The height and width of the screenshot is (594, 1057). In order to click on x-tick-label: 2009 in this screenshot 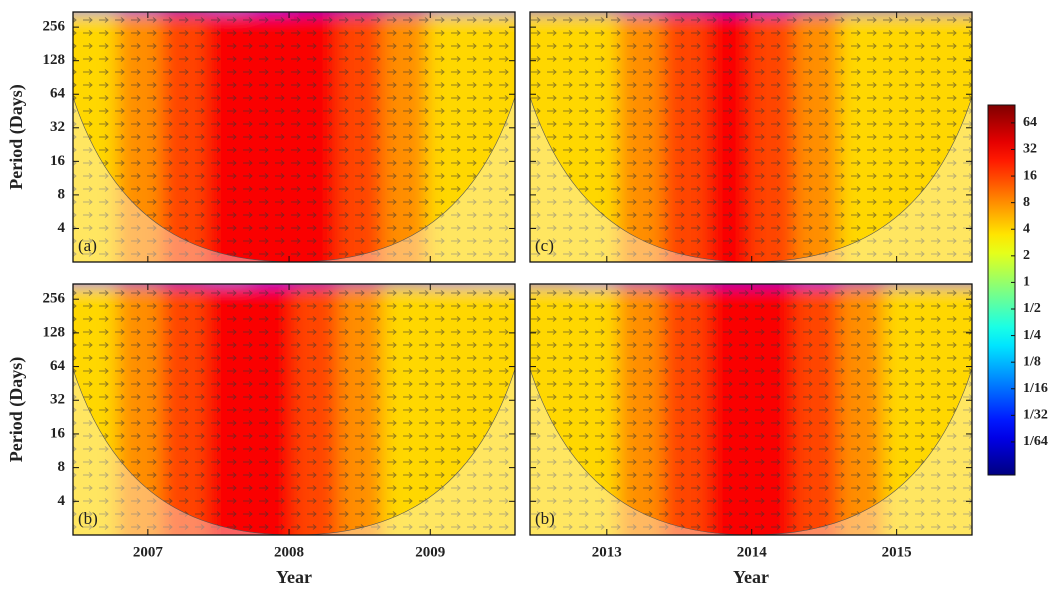, I will do `click(430, 552)`.